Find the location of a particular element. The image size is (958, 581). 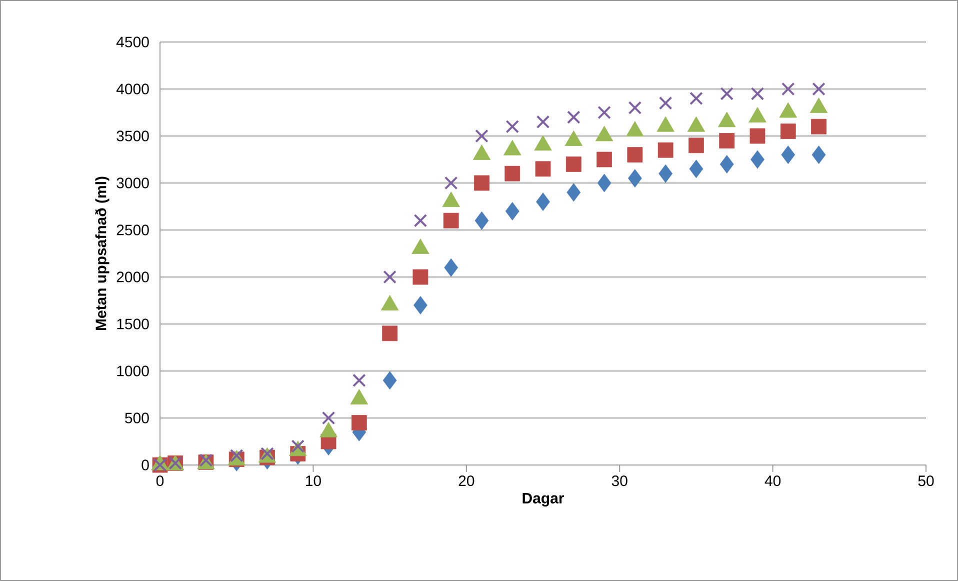

y-tick-label: 4500 is located at coordinates (132, 42).